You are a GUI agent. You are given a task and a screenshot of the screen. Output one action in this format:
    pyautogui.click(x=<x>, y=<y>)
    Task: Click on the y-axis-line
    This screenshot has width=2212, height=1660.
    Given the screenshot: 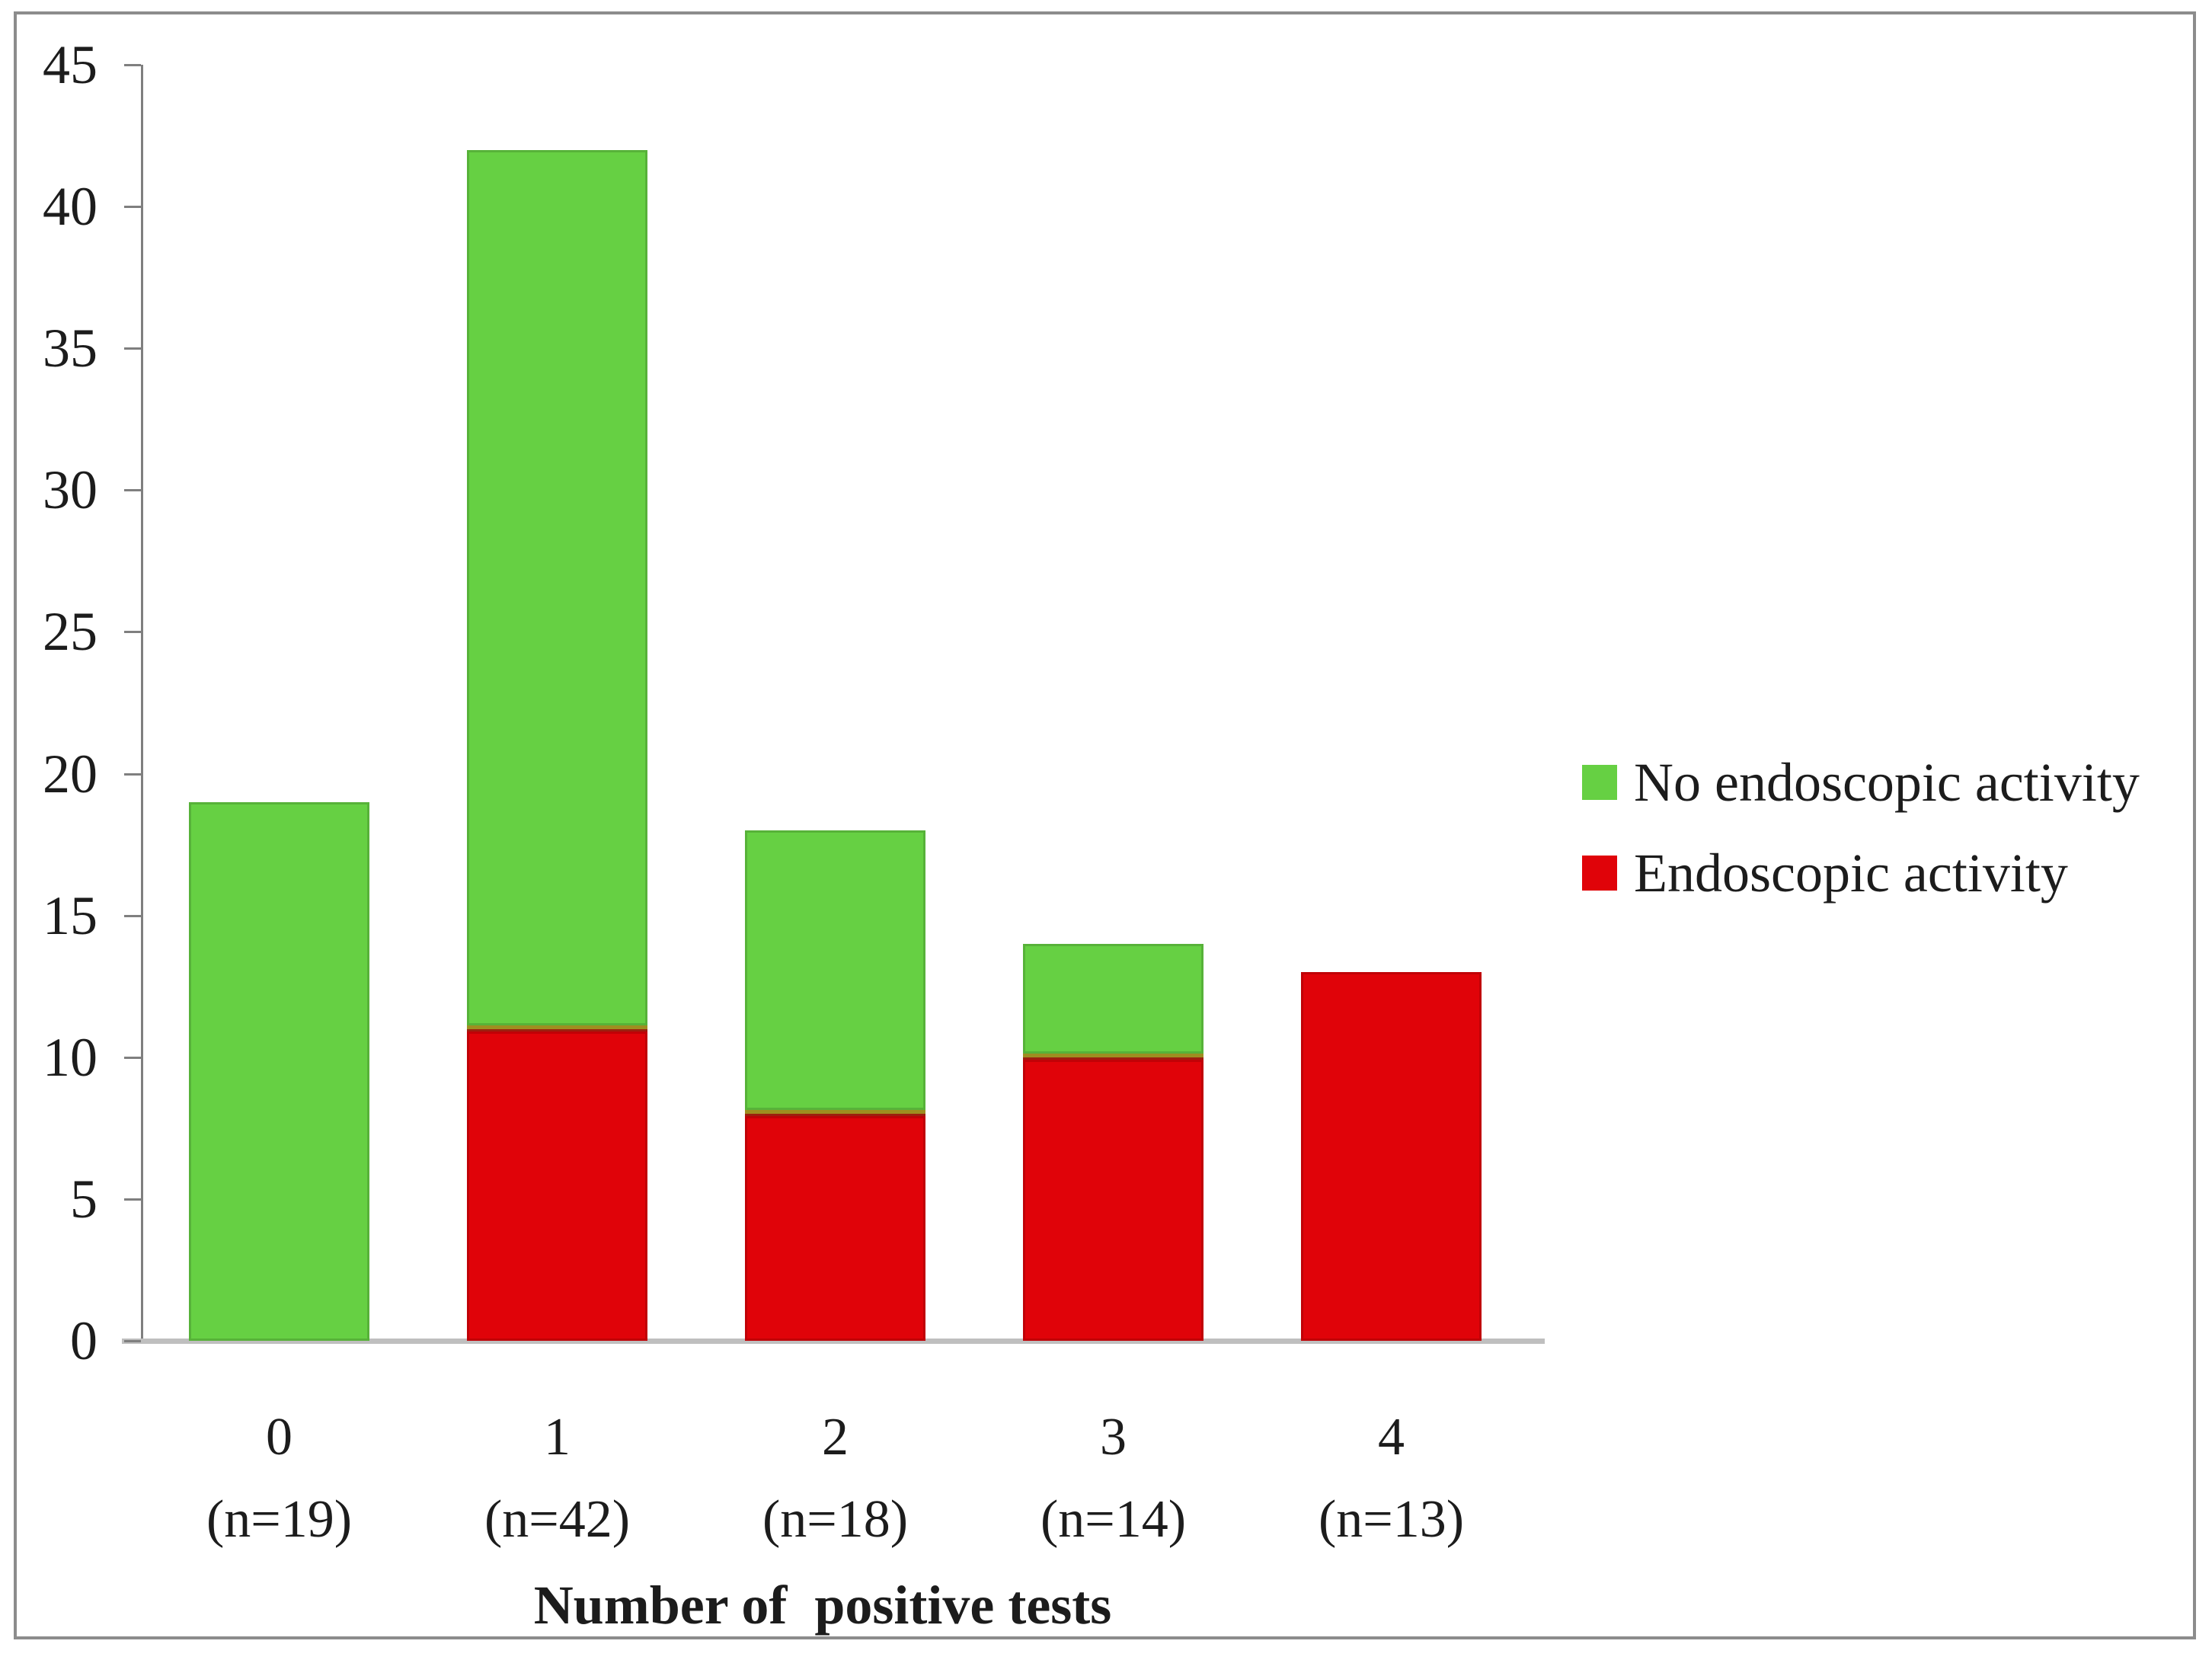 What is the action you would take?
    pyautogui.click(x=142, y=703)
    